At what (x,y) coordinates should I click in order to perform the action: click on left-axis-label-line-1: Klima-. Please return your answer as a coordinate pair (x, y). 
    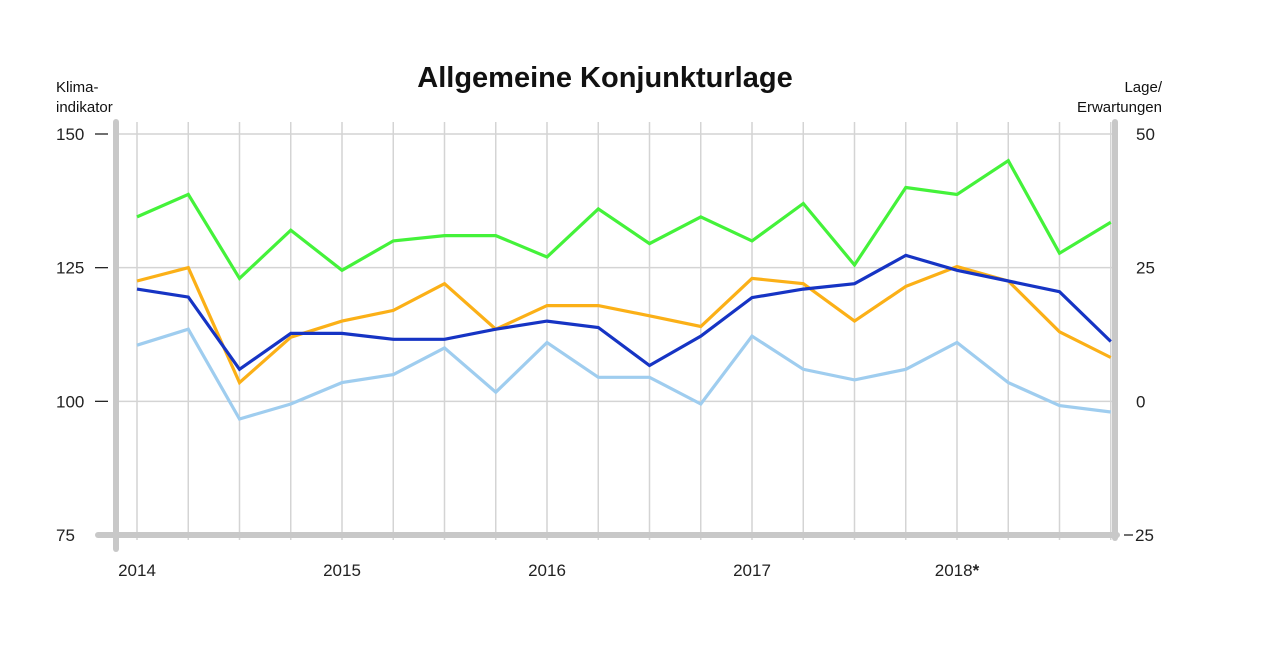
    Looking at the image, I should click on (77, 87).